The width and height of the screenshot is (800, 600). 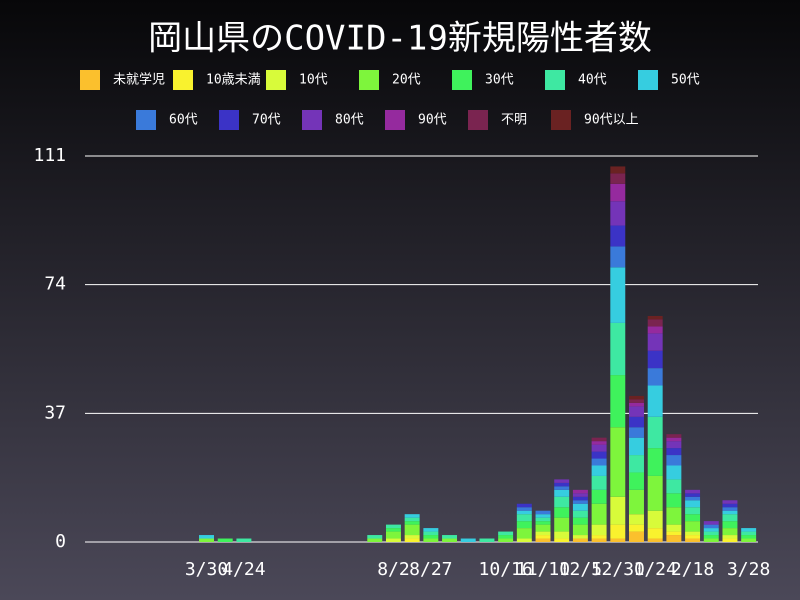 I want to click on x-tick-label: 8/2, so click(x=393, y=569).